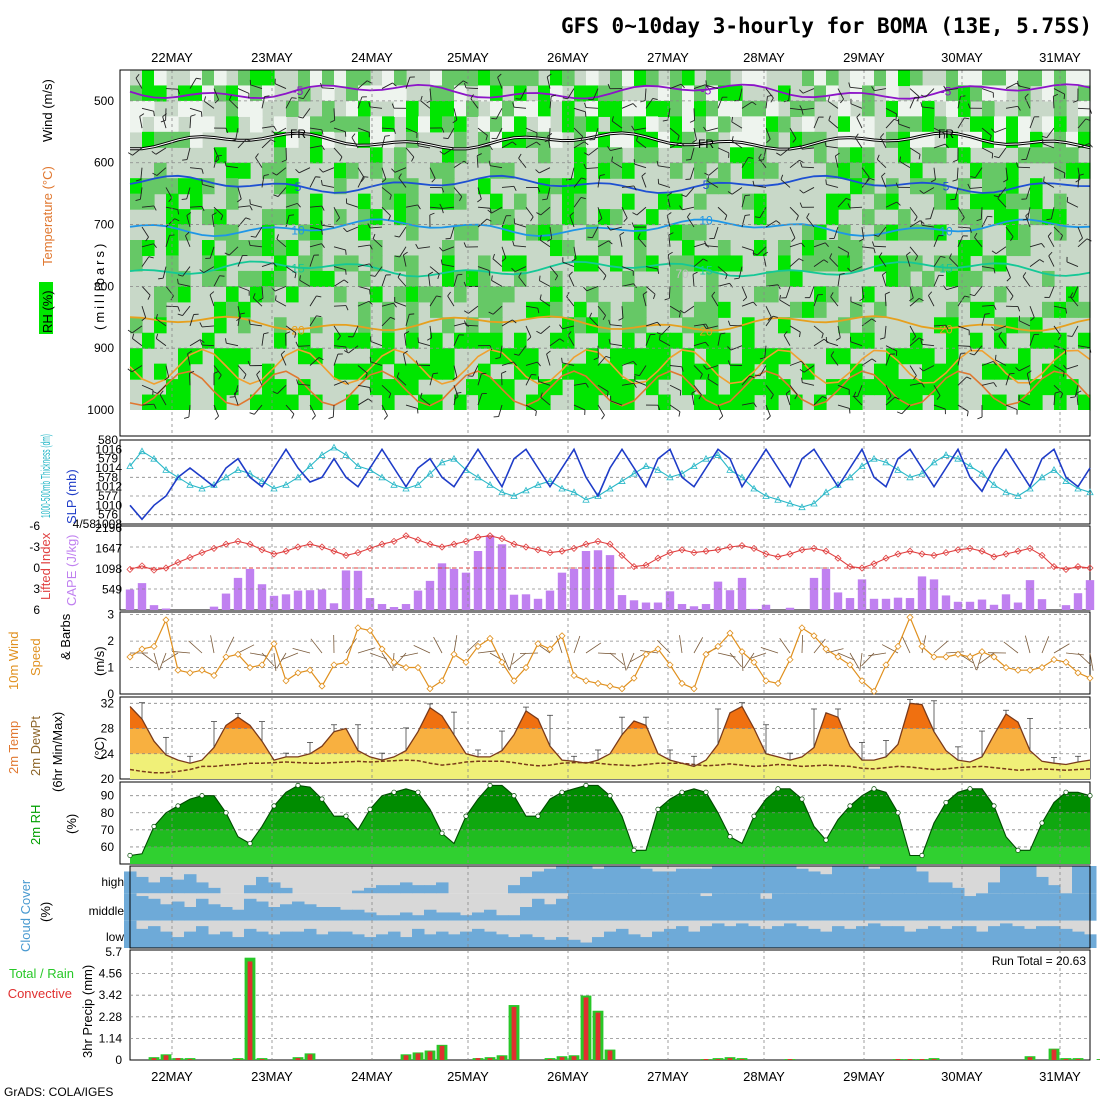 Image resolution: width=1100 pixels, height=1100 pixels. What do you see at coordinates (610, 572) in the screenshot?
I see `cape-bars` at bounding box center [610, 572].